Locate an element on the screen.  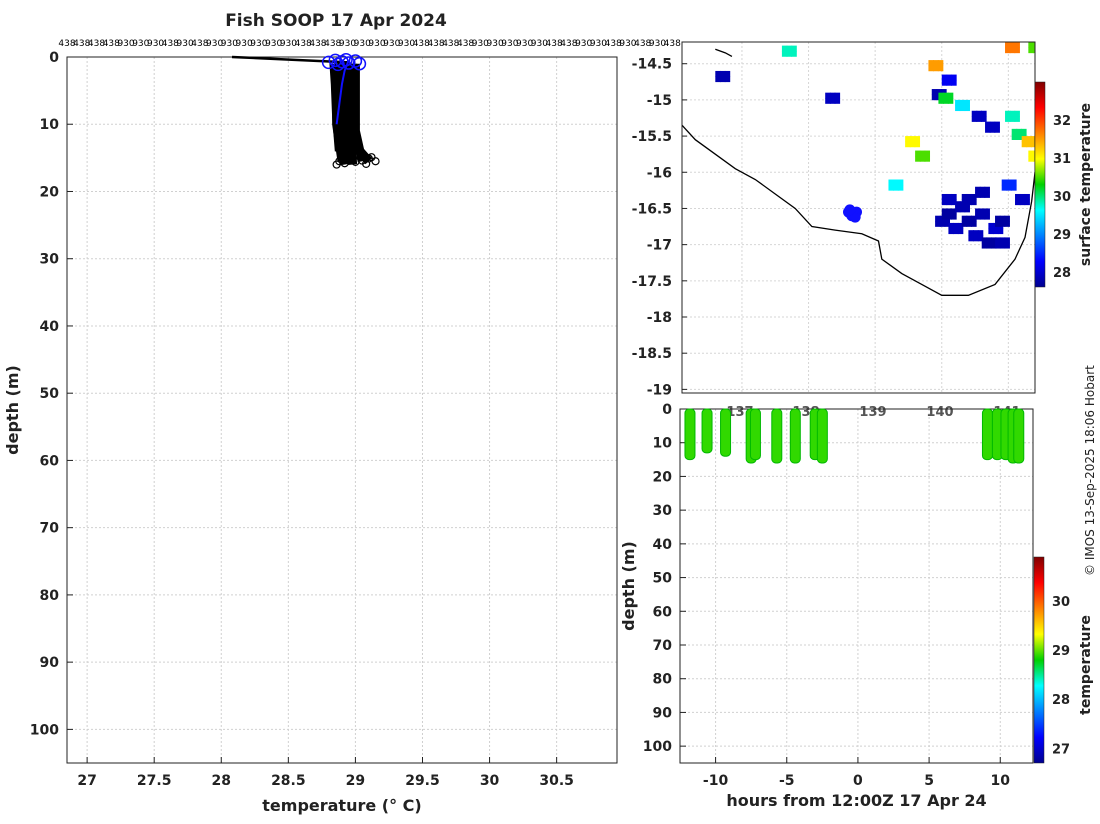
surface-marker is located at coordinates (359, 63).